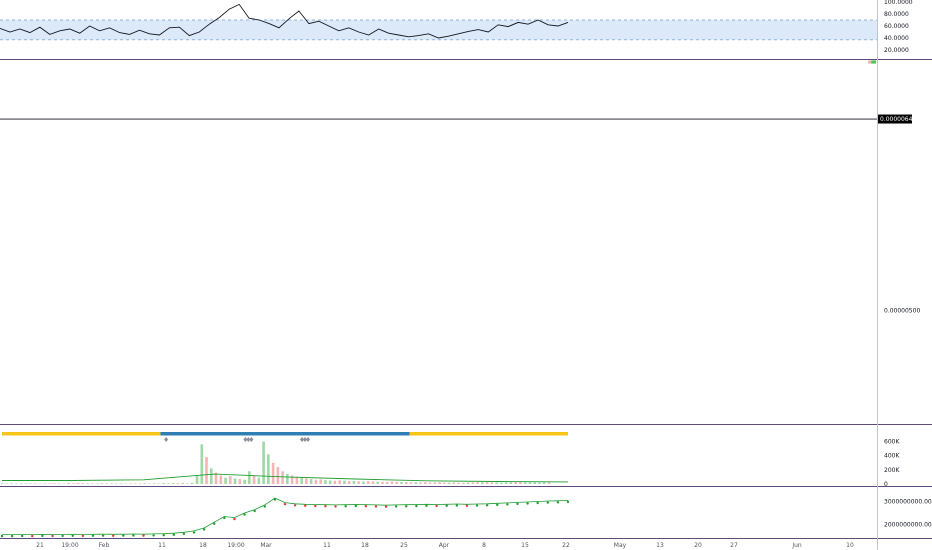 Image resolution: width=932 pixels, height=550 pixels. Describe the element at coordinates (285, 434) in the screenshot. I see `signal-strip-segment` at that location.